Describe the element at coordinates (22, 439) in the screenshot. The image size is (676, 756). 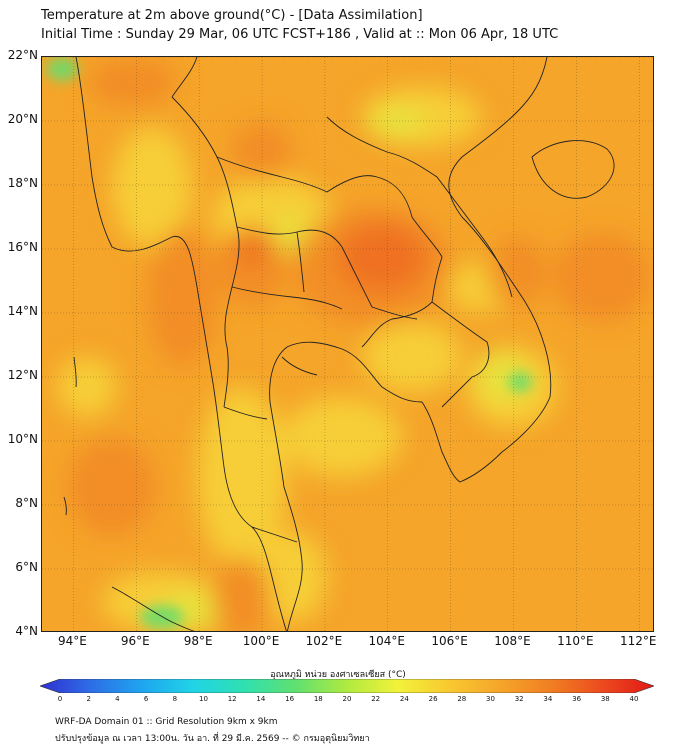
I see `lat-label: 10°N` at that location.